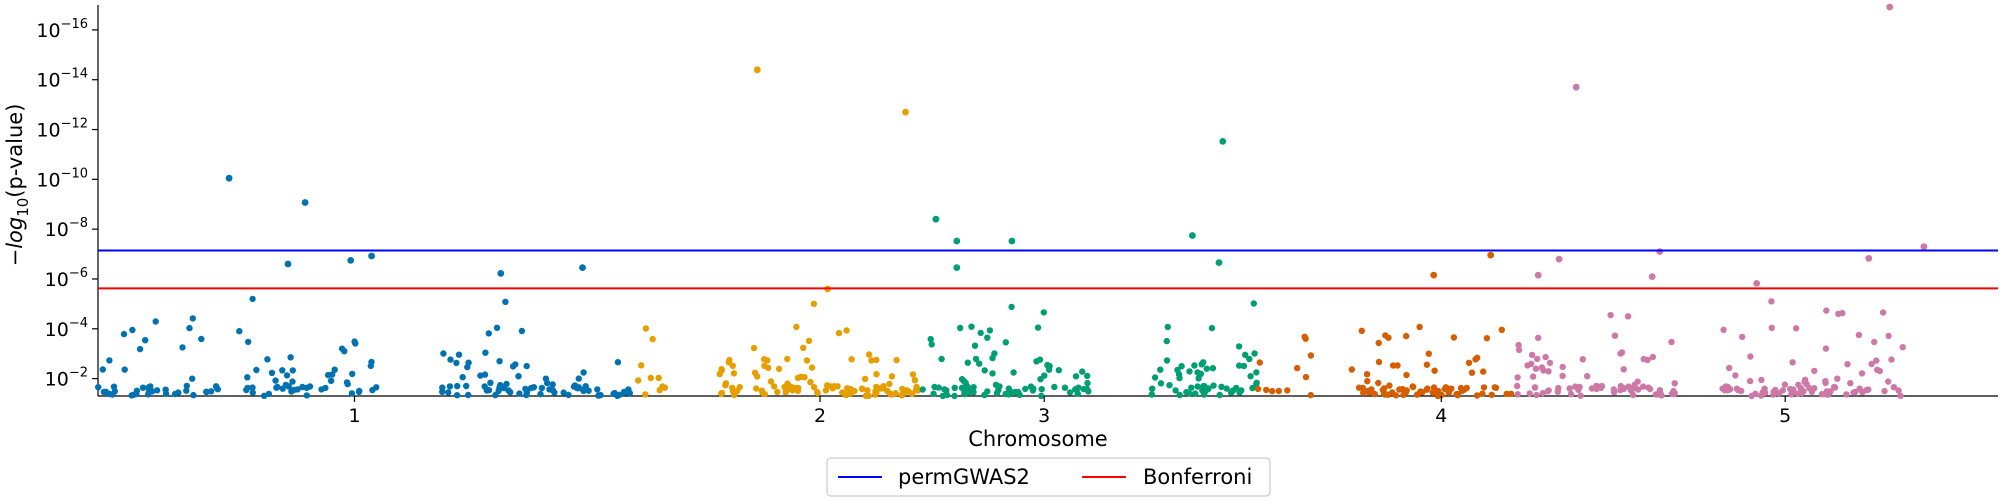  What do you see at coordinates (62, 79) in the screenshot?
I see `y-tick-label: 10−14` at bounding box center [62, 79].